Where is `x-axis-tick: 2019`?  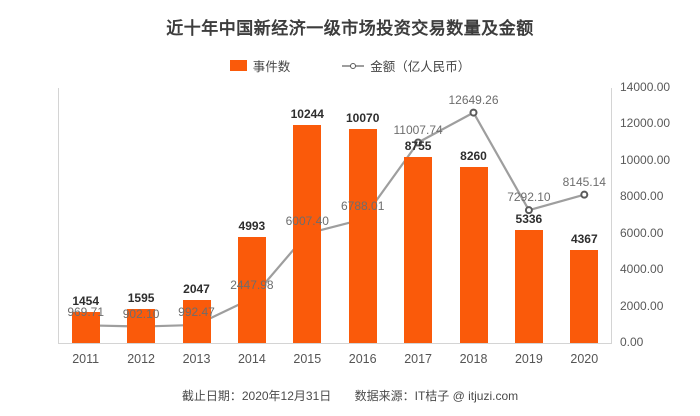 x-axis-tick: 2019 is located at coordinates (528, 359).